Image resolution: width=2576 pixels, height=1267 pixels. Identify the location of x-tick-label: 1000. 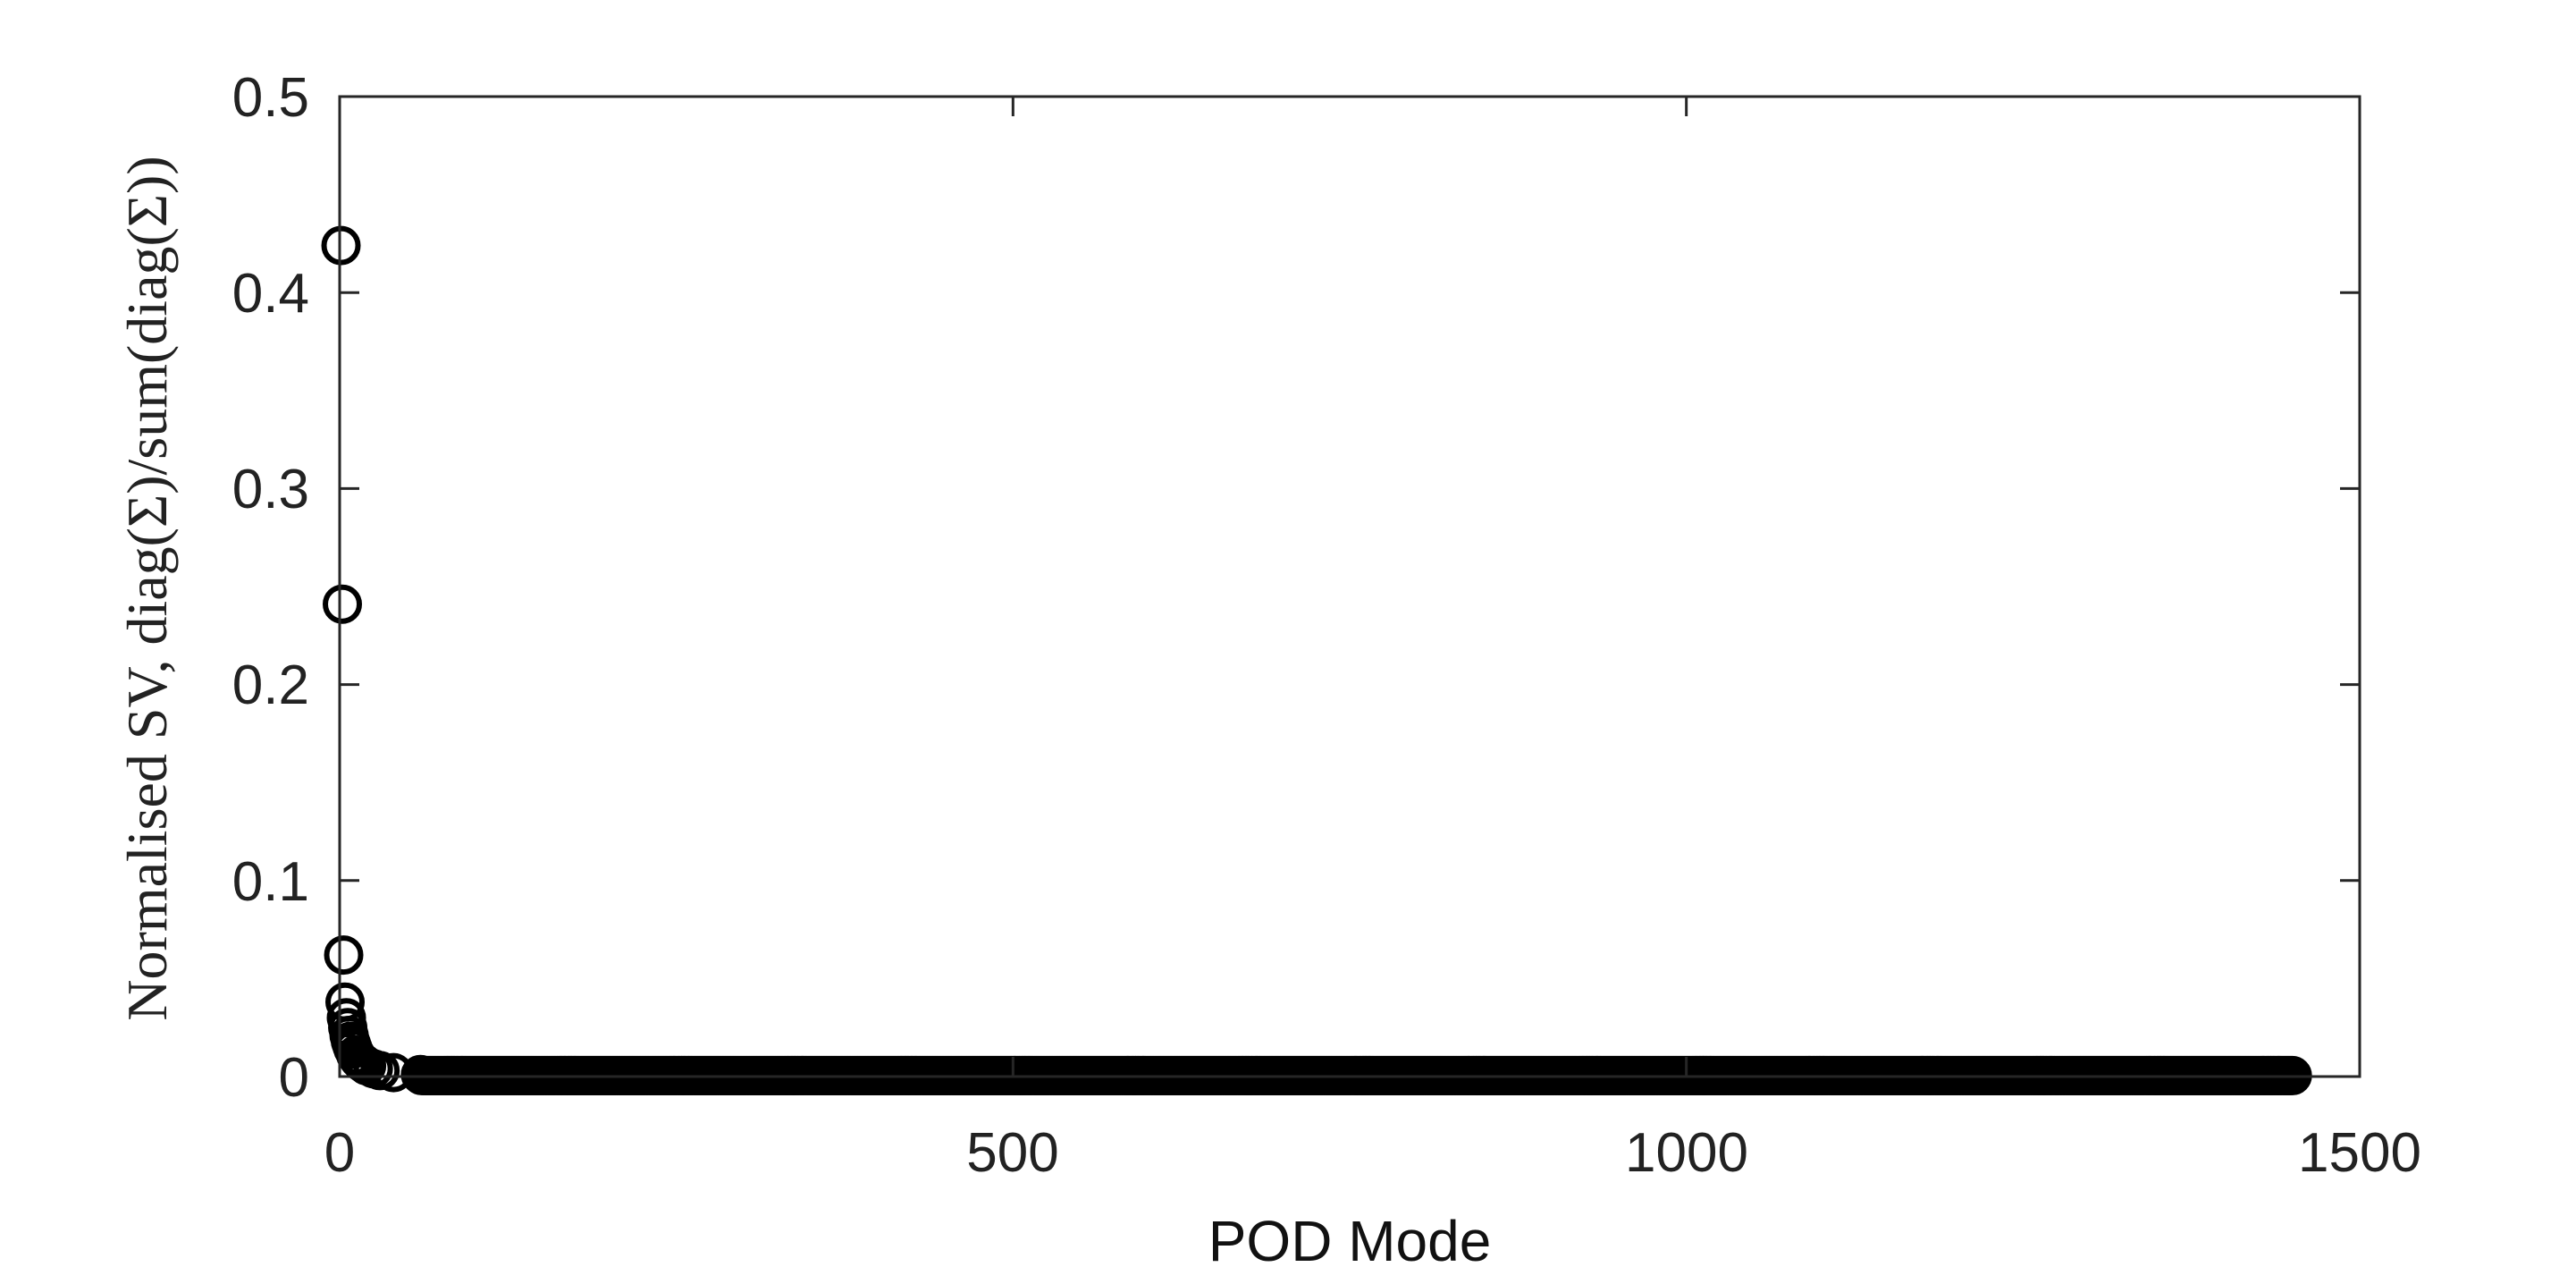
(1687, 1153).